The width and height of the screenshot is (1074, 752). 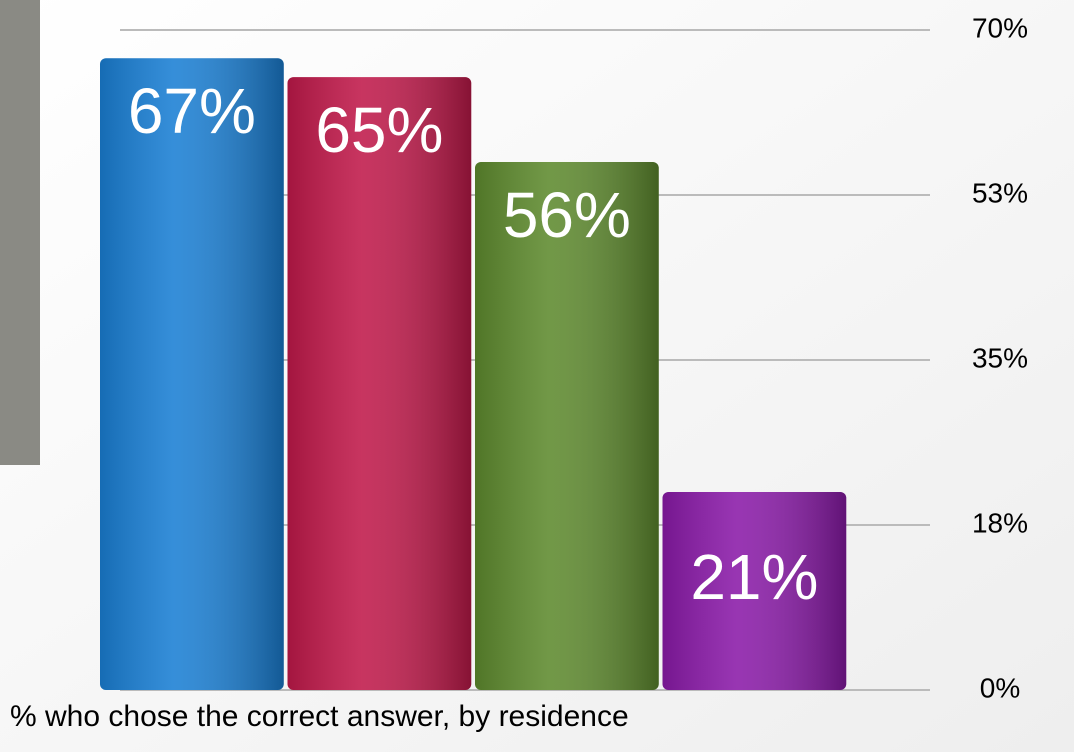 I want to click on value-label: 67%, so click(x=192, y=111).